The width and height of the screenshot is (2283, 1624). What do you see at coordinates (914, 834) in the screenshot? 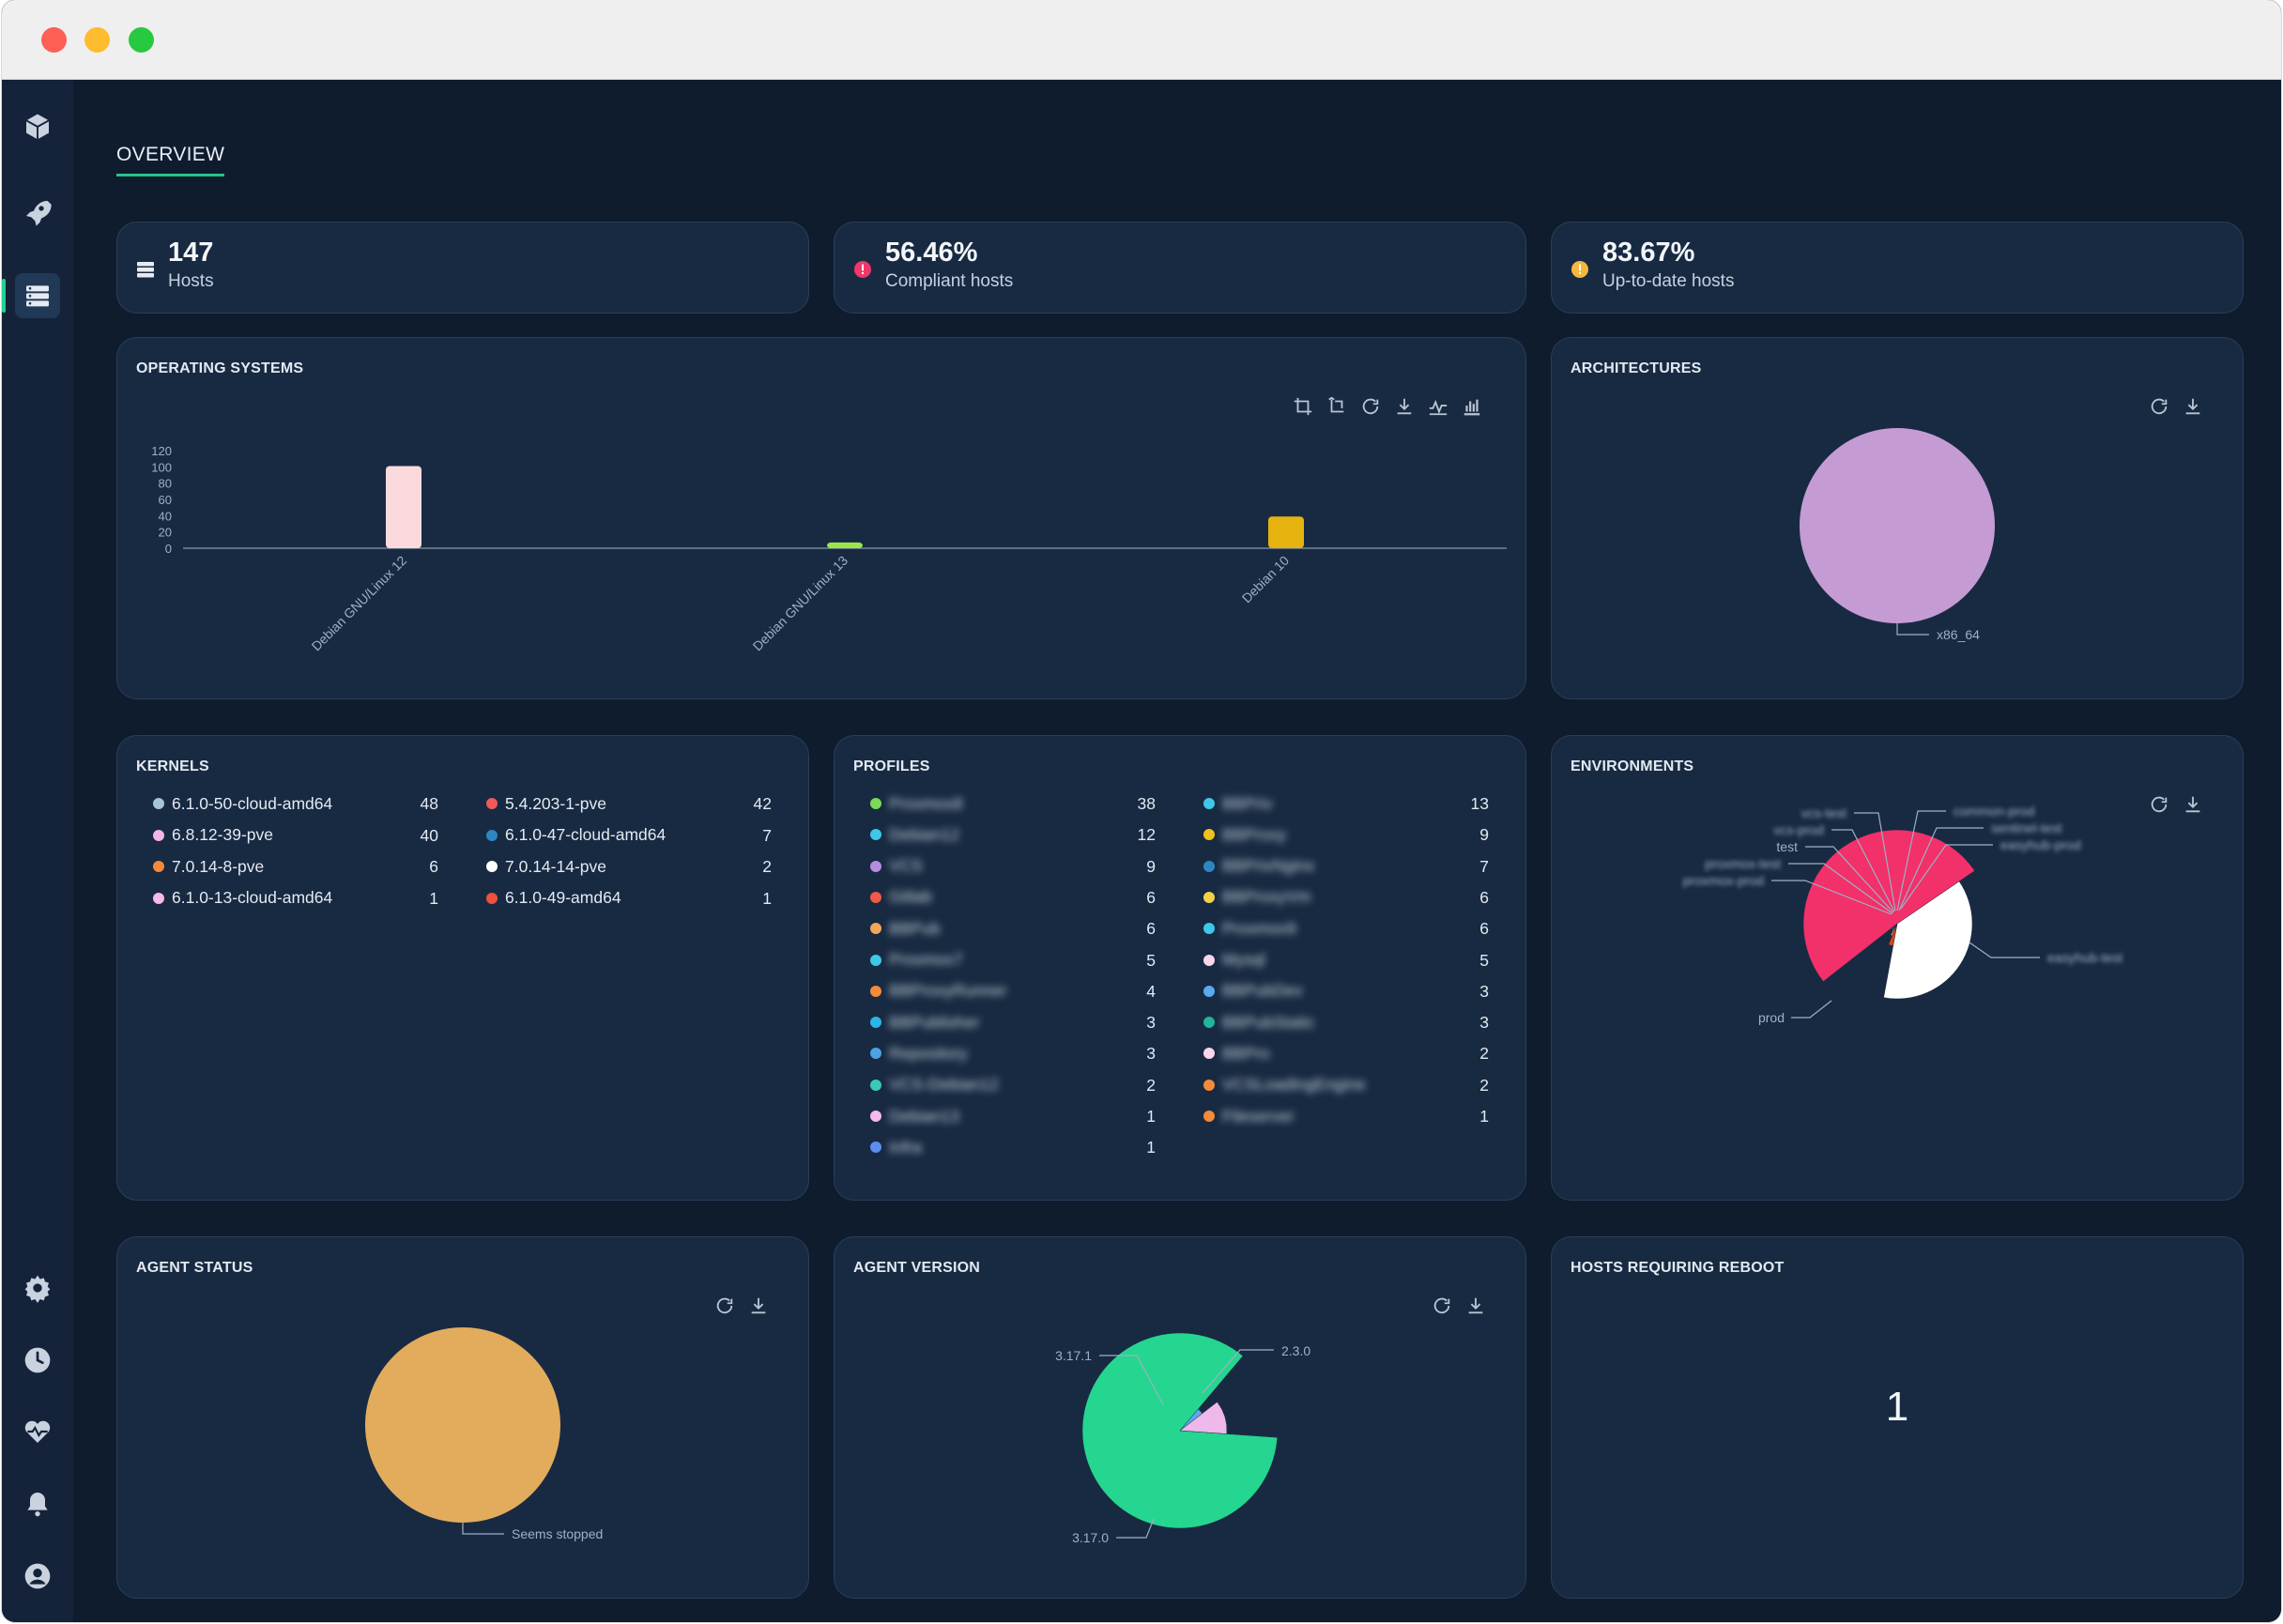
I see `legend-item: Debian12` at bounding box center [914, 834].